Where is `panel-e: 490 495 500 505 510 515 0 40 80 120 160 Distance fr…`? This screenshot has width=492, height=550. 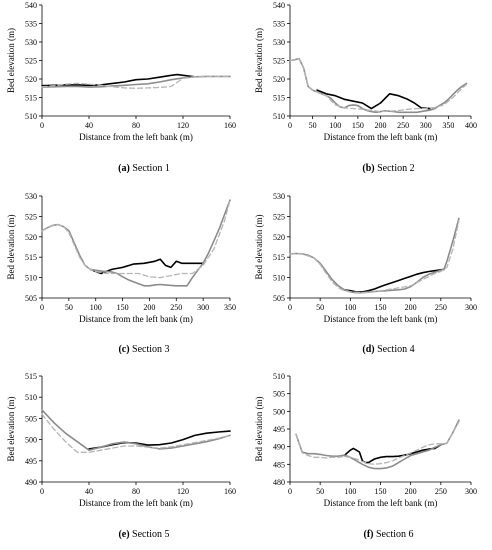 panel-e: 490 495 500 505 510 515 0 40 80 120 160 Distance fr… is located at coordinates (121, 456).